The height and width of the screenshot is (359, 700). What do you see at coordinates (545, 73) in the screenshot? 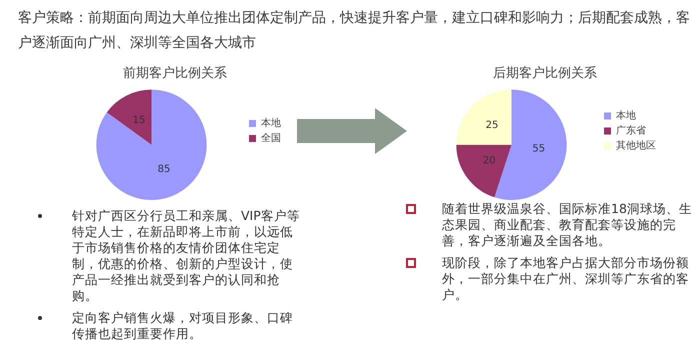
I see `chart-title: 后期客户比例关系` at bounding box center [545, 73].